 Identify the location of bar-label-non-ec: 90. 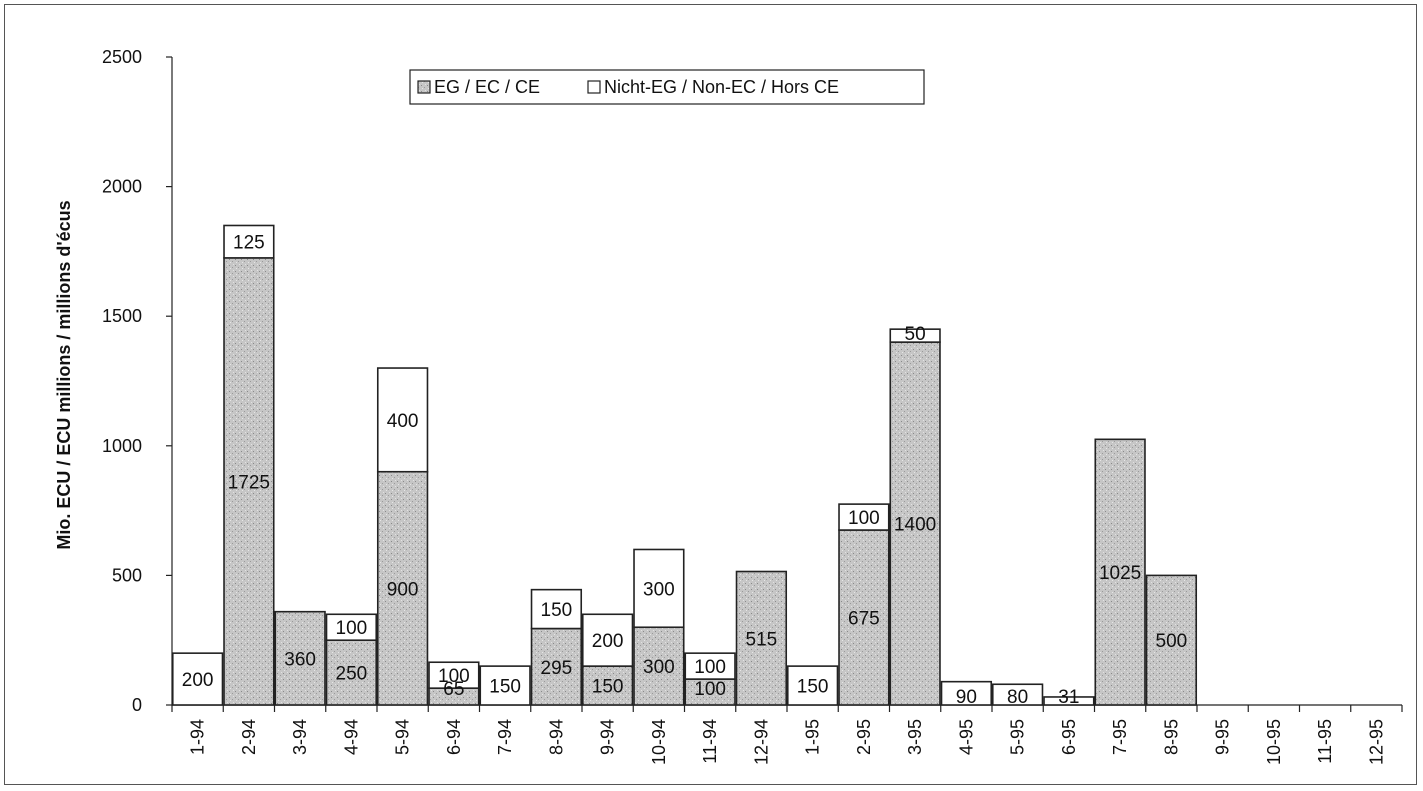
(966, 697).